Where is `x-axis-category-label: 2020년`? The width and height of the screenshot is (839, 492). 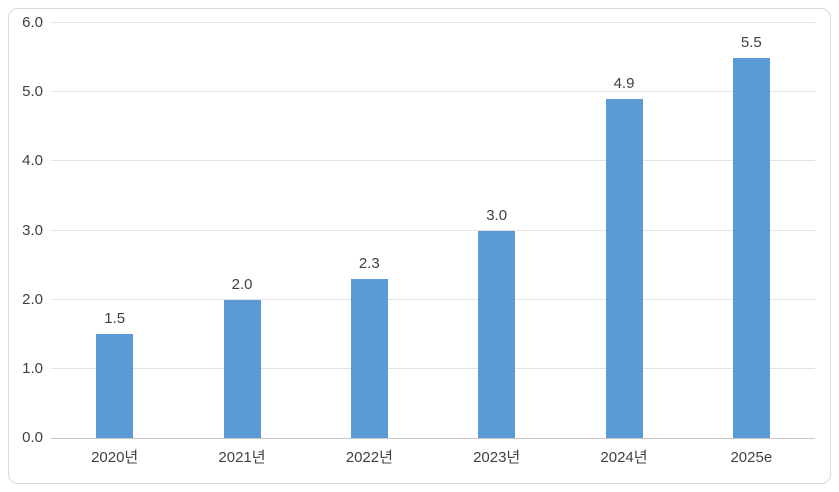
x-axis-category-label: 2020년 is located at coordinates (115, 457).